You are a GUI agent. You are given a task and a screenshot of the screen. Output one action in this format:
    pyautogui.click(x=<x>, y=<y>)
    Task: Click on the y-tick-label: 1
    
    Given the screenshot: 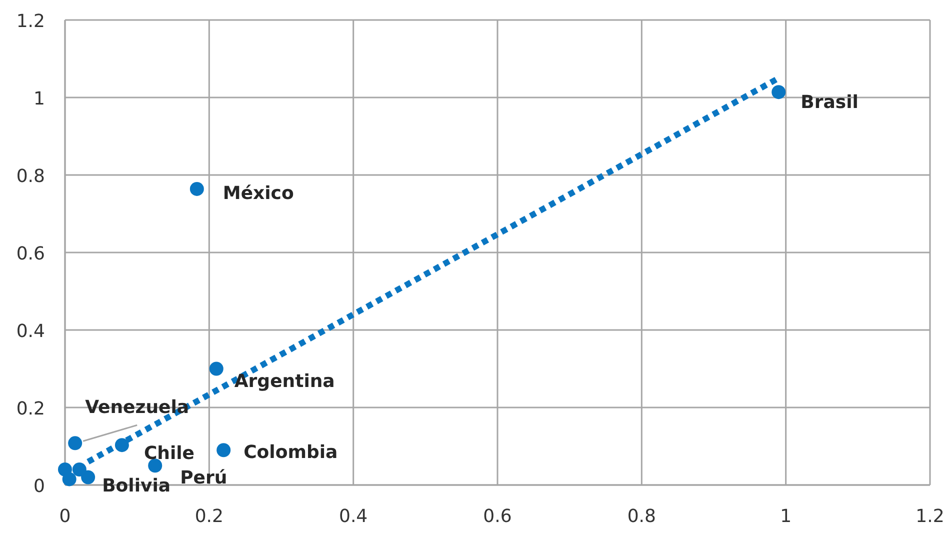 What is the action you would take?
    pyautogui.click(x=39, y=99)
    